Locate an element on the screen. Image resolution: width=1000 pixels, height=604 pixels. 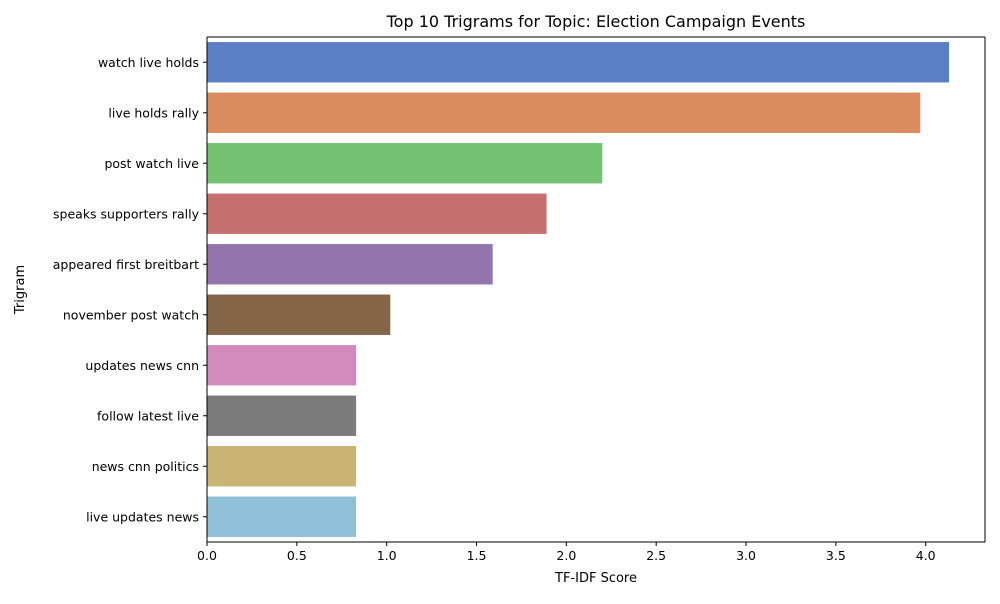
y-tick-label: live holds rally is located at coordinates (153, 112).